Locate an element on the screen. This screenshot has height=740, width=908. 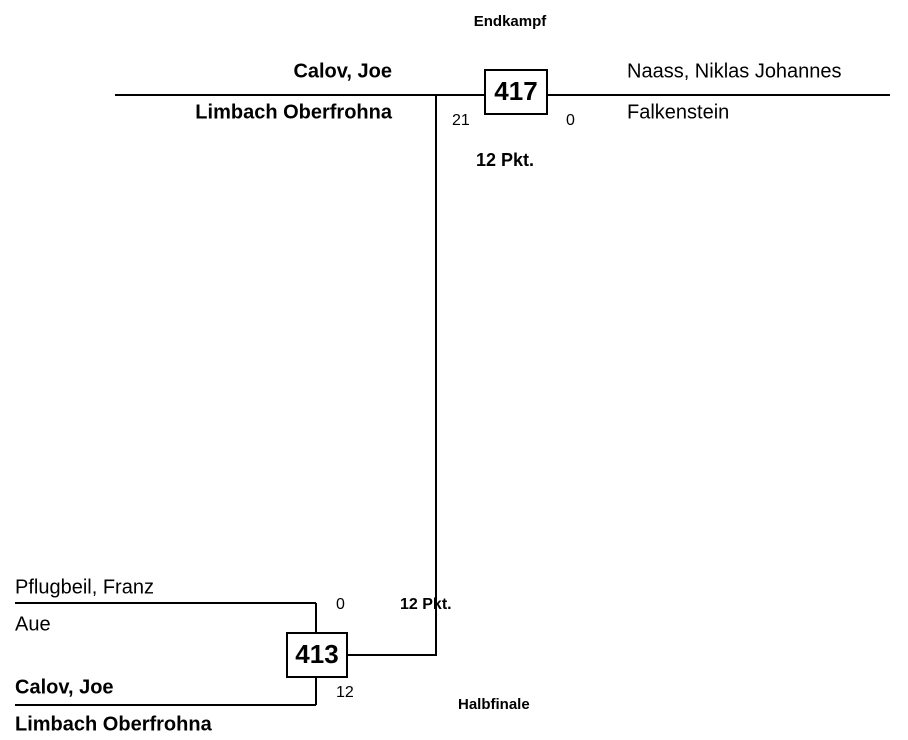
score: 21 is located at coordinates (461, 120).